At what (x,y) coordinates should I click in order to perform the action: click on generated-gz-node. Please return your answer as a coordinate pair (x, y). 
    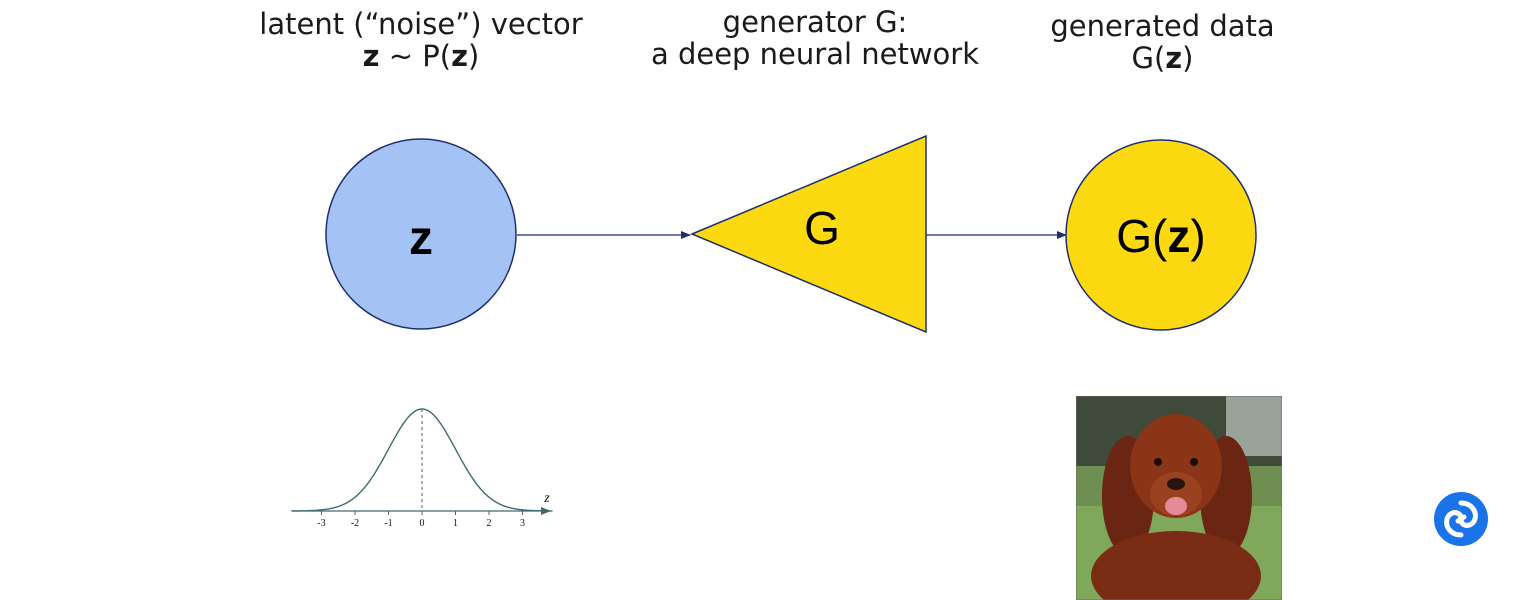
    Looking at the image, I should click on (1161, 235).